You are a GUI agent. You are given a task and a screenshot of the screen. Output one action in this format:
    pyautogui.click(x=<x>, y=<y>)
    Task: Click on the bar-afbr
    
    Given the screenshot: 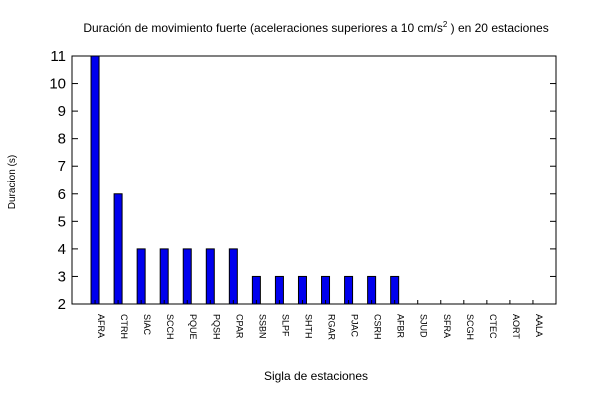 What is the action you would take?
    pyautogui.click(x=395, y=290)
    